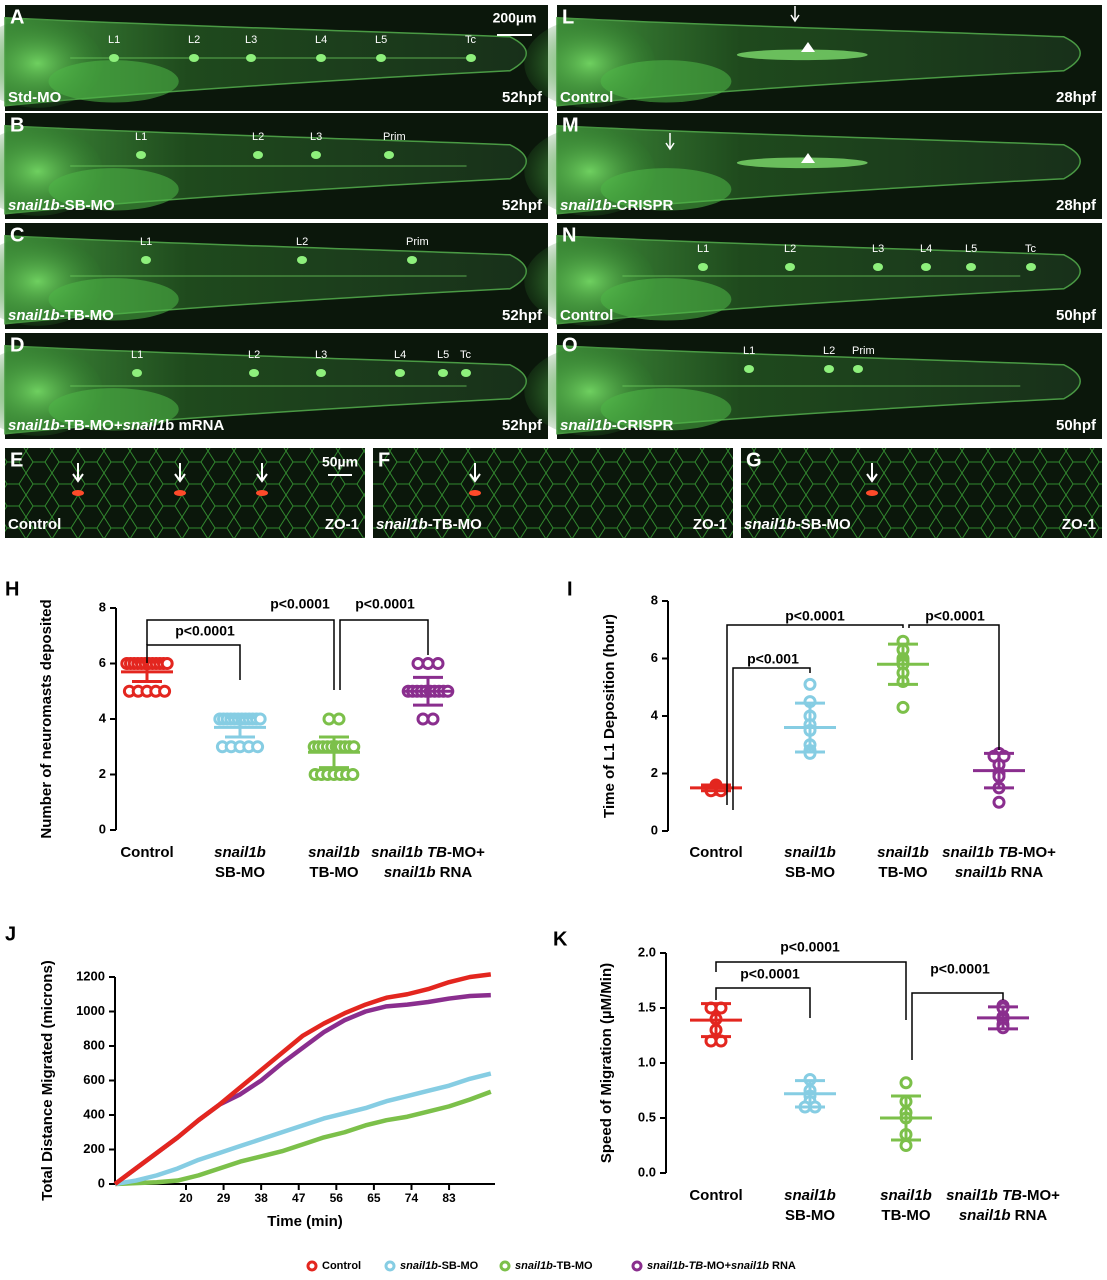 The height and width of the screenshot is (1280, 1107). What do you see at coordinates (94, 1079) in the screenshot?
I see `y-tick-label: 600` at bounding box center [94, 1079].